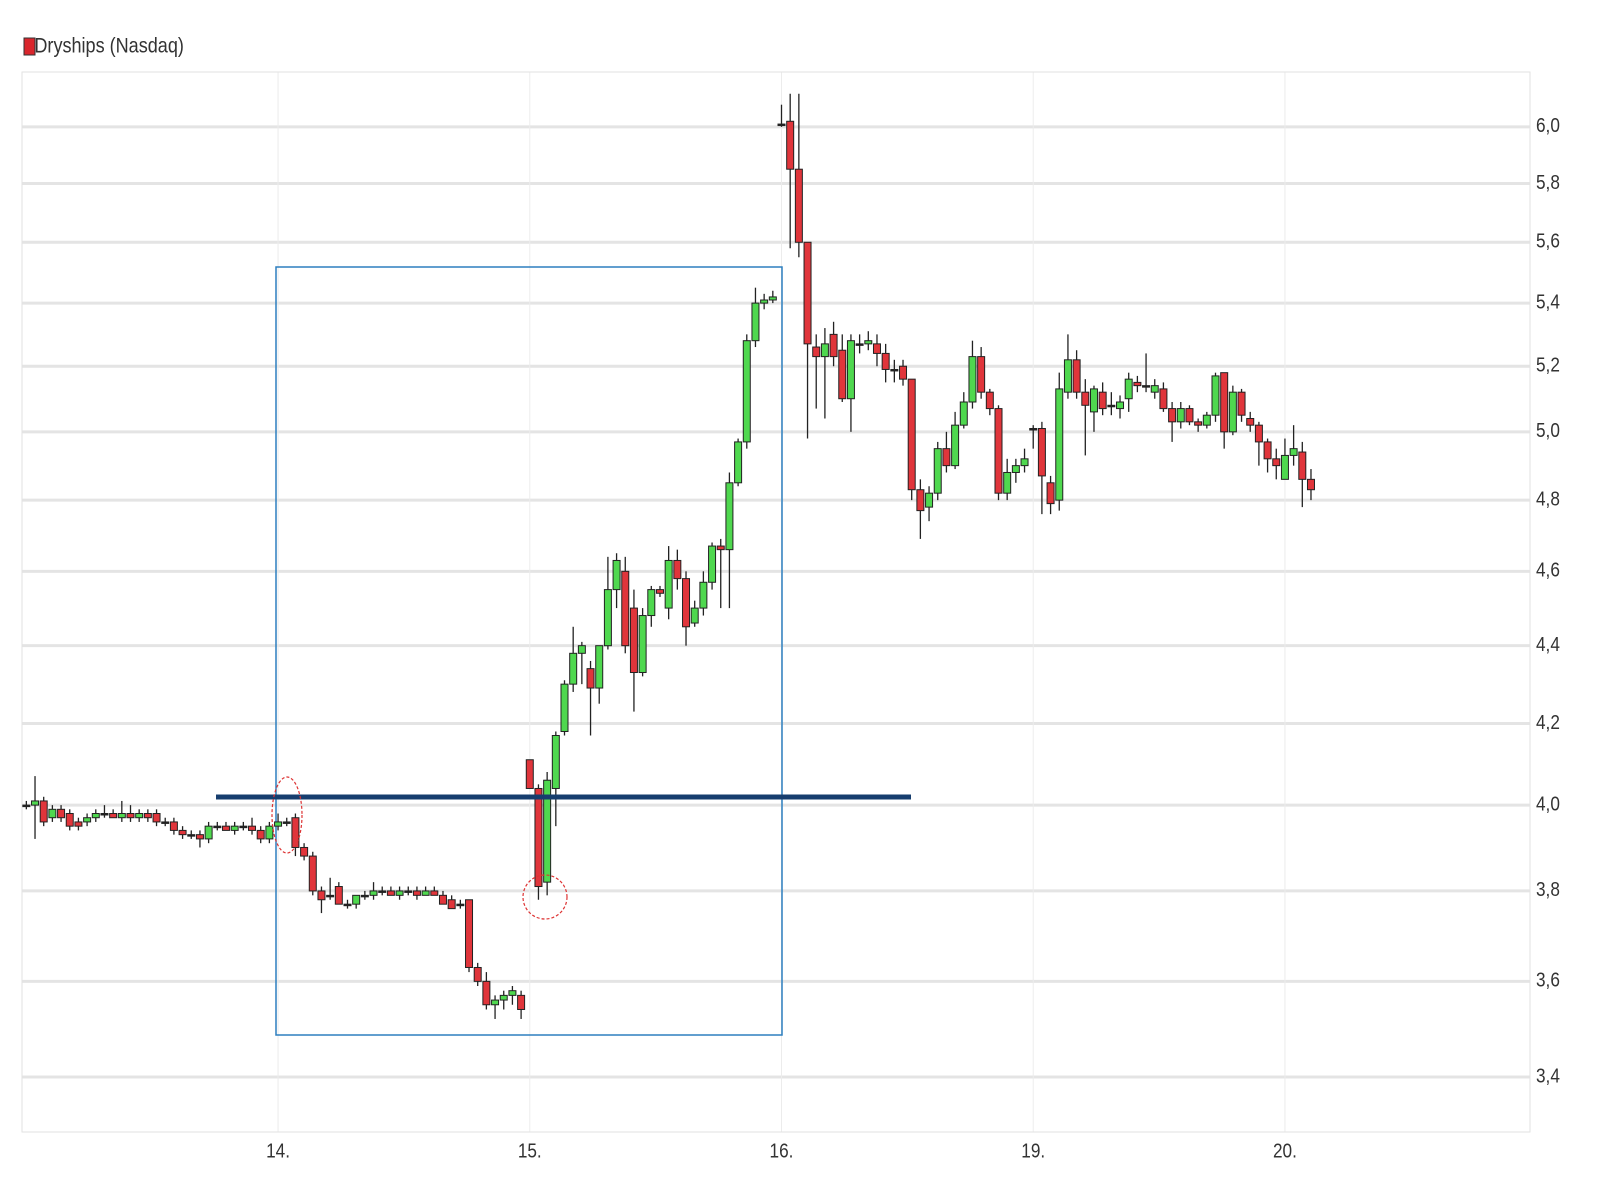 The width and height of the screenshot is (1600, 1200). What do you see at coordinates (1548, 979) in the screenshot?
I see `y-tick-label: 3,6` at bounding box center [1548, 979].